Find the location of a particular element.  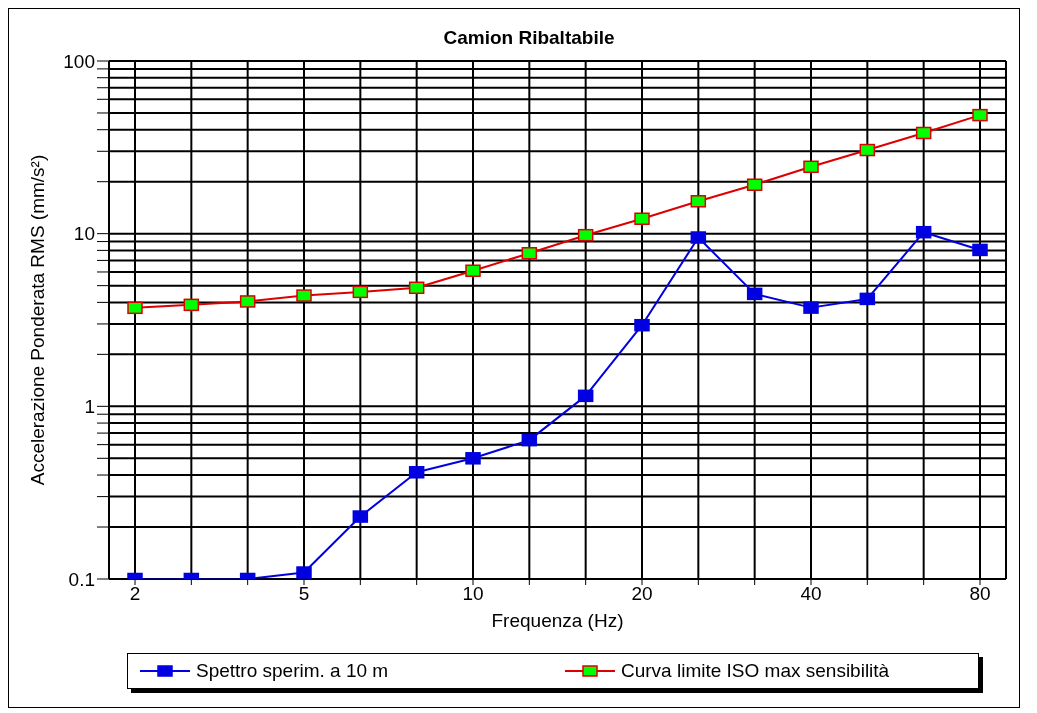

x-tick-label: 20 is located at coordinates (642, 594).